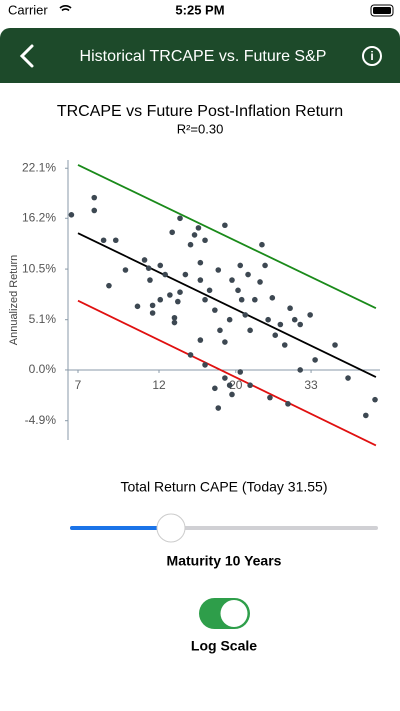 Image resolution: width=400 pixels, height=711 pixels. Describe the element at coordinates (234, 613) in the screenshot. I see `toggle-knob` at that location.